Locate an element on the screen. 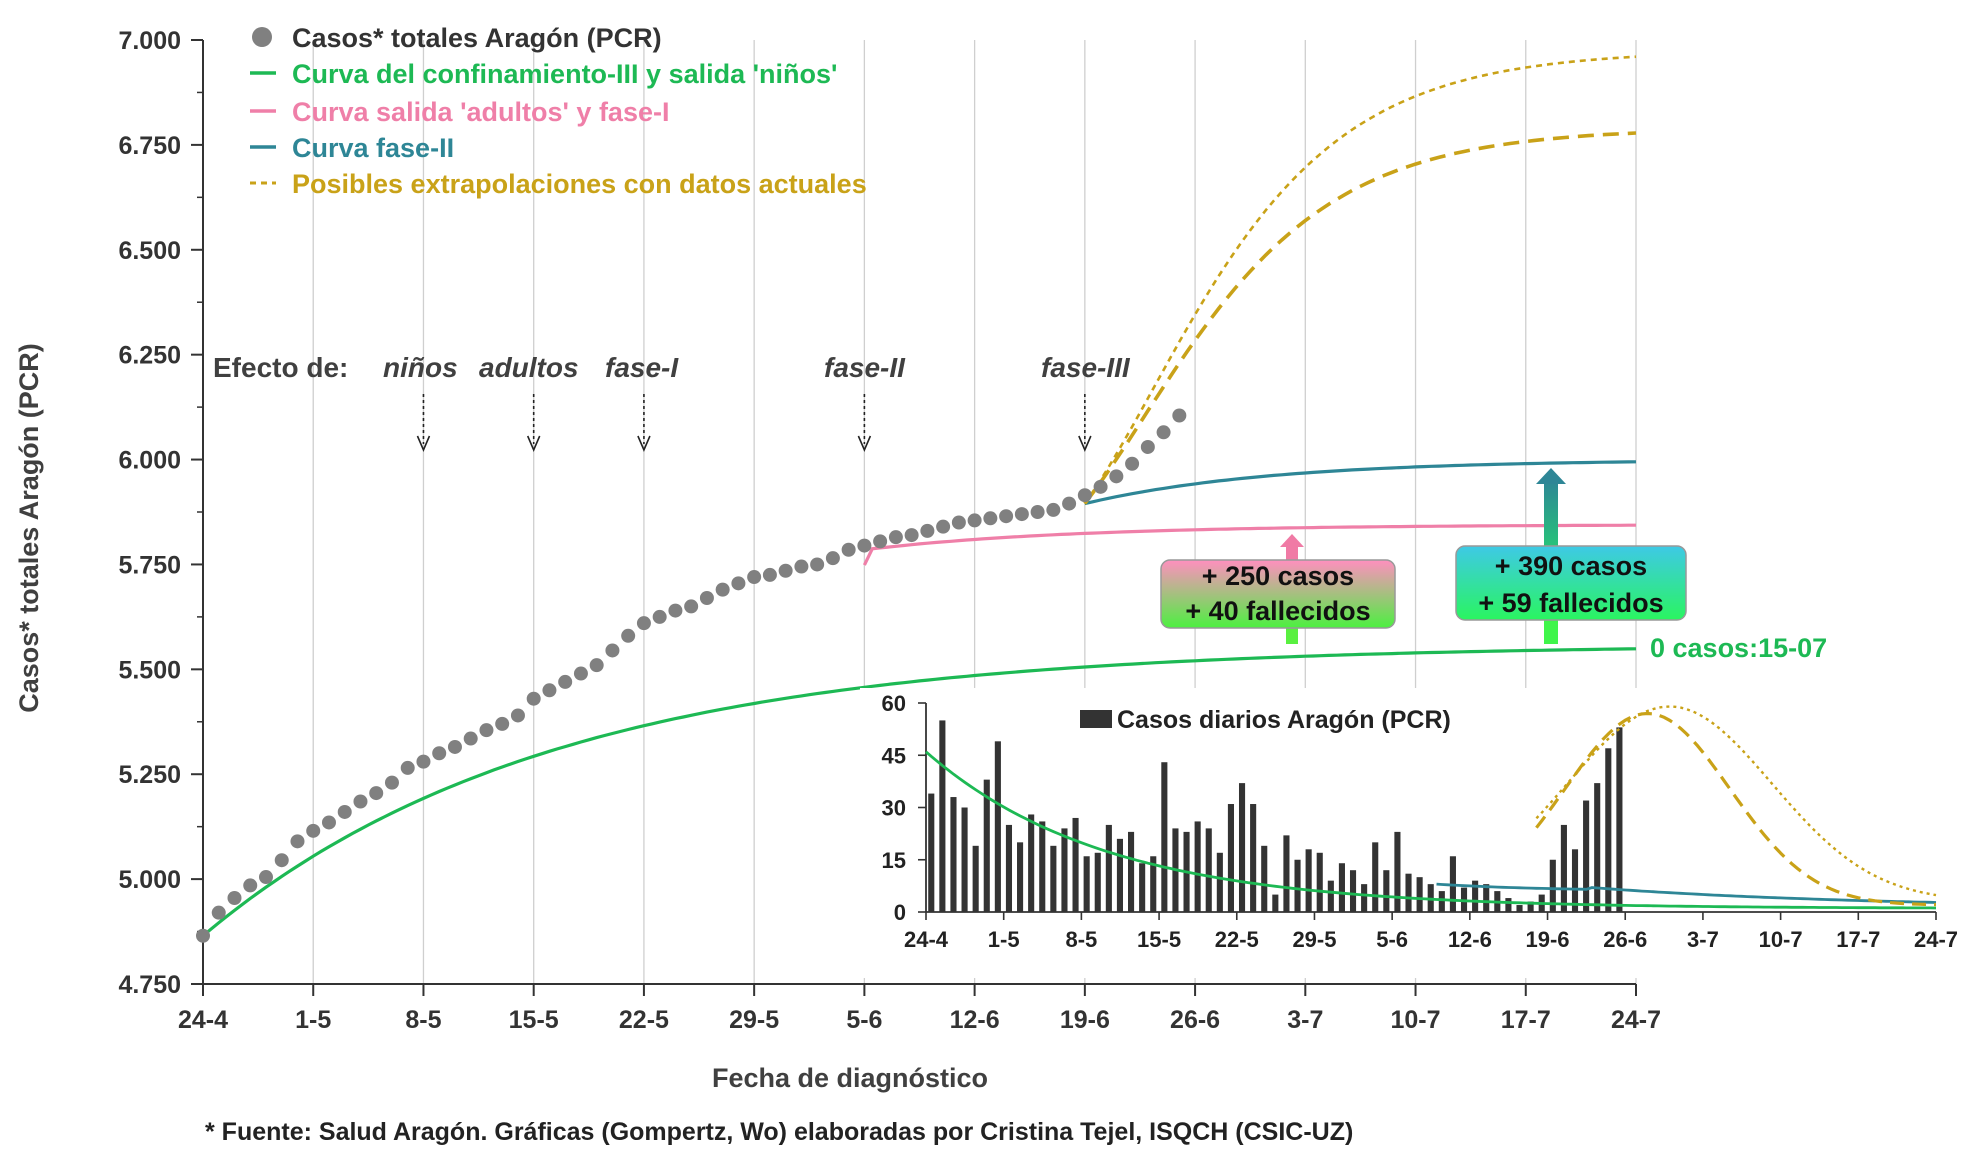 This screenshot has height=1170, width=1970. effect-fase-I: fase-I is located at coordinates (642, 367).